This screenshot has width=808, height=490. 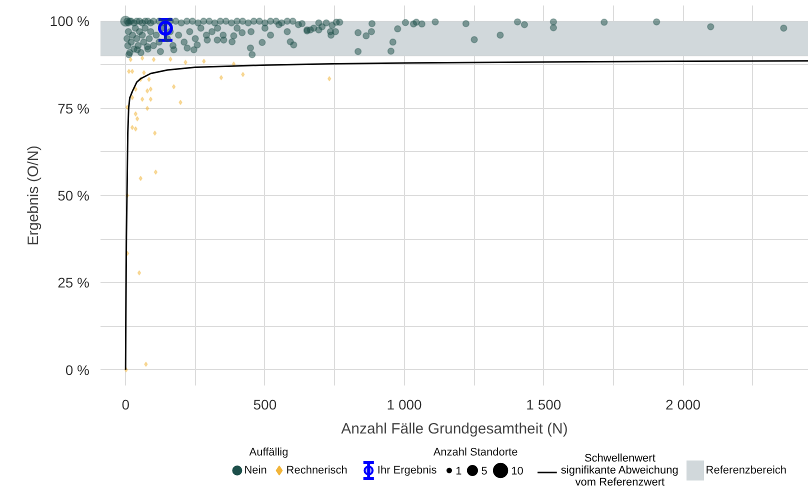 I want to click on legend-label: 1, so click(x=459, y=472).